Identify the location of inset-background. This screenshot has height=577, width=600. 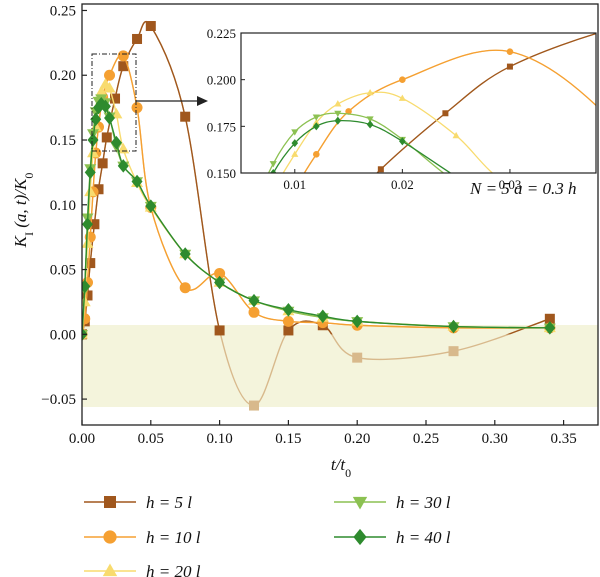
(418, 103).